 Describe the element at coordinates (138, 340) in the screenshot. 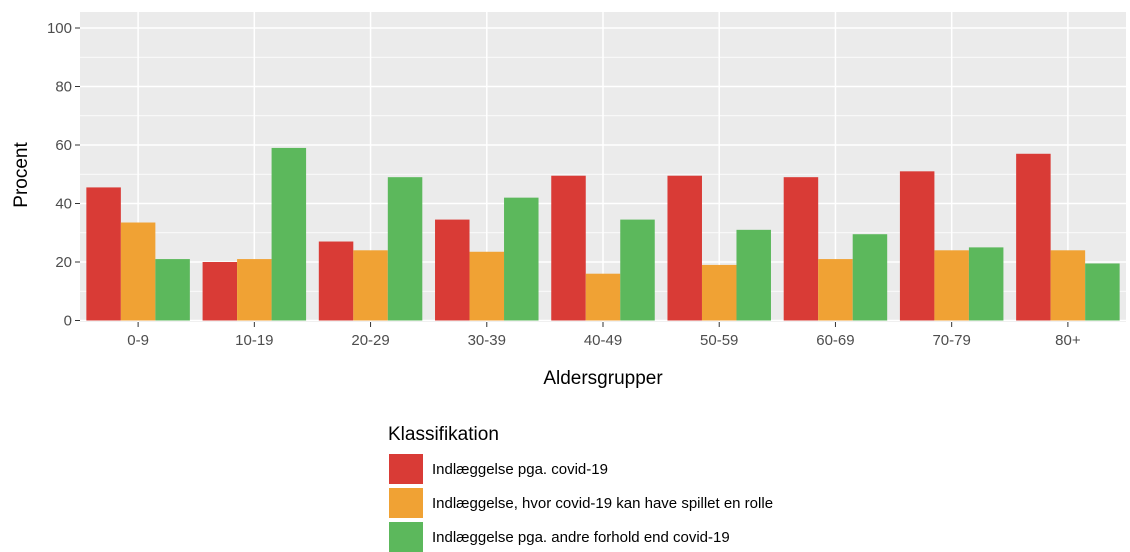

I see `x-tick-label: 0-9` at that location.